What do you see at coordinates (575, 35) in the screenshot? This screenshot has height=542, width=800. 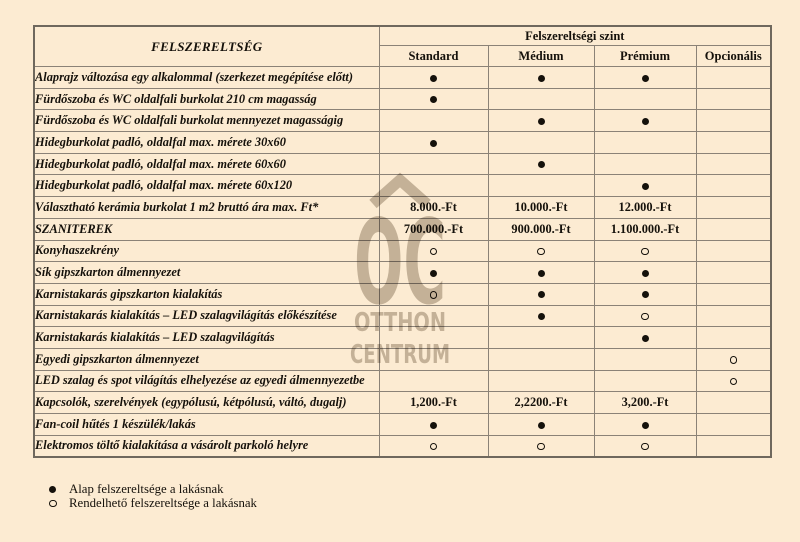 I see `group-header: Felszereltségi szint` at bounding box center [575, 35].